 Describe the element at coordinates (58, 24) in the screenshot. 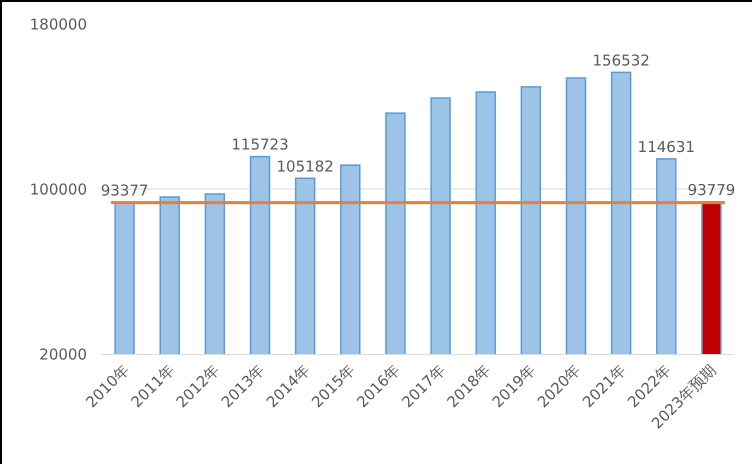

I see `y-tick-label: 180000` at that location.